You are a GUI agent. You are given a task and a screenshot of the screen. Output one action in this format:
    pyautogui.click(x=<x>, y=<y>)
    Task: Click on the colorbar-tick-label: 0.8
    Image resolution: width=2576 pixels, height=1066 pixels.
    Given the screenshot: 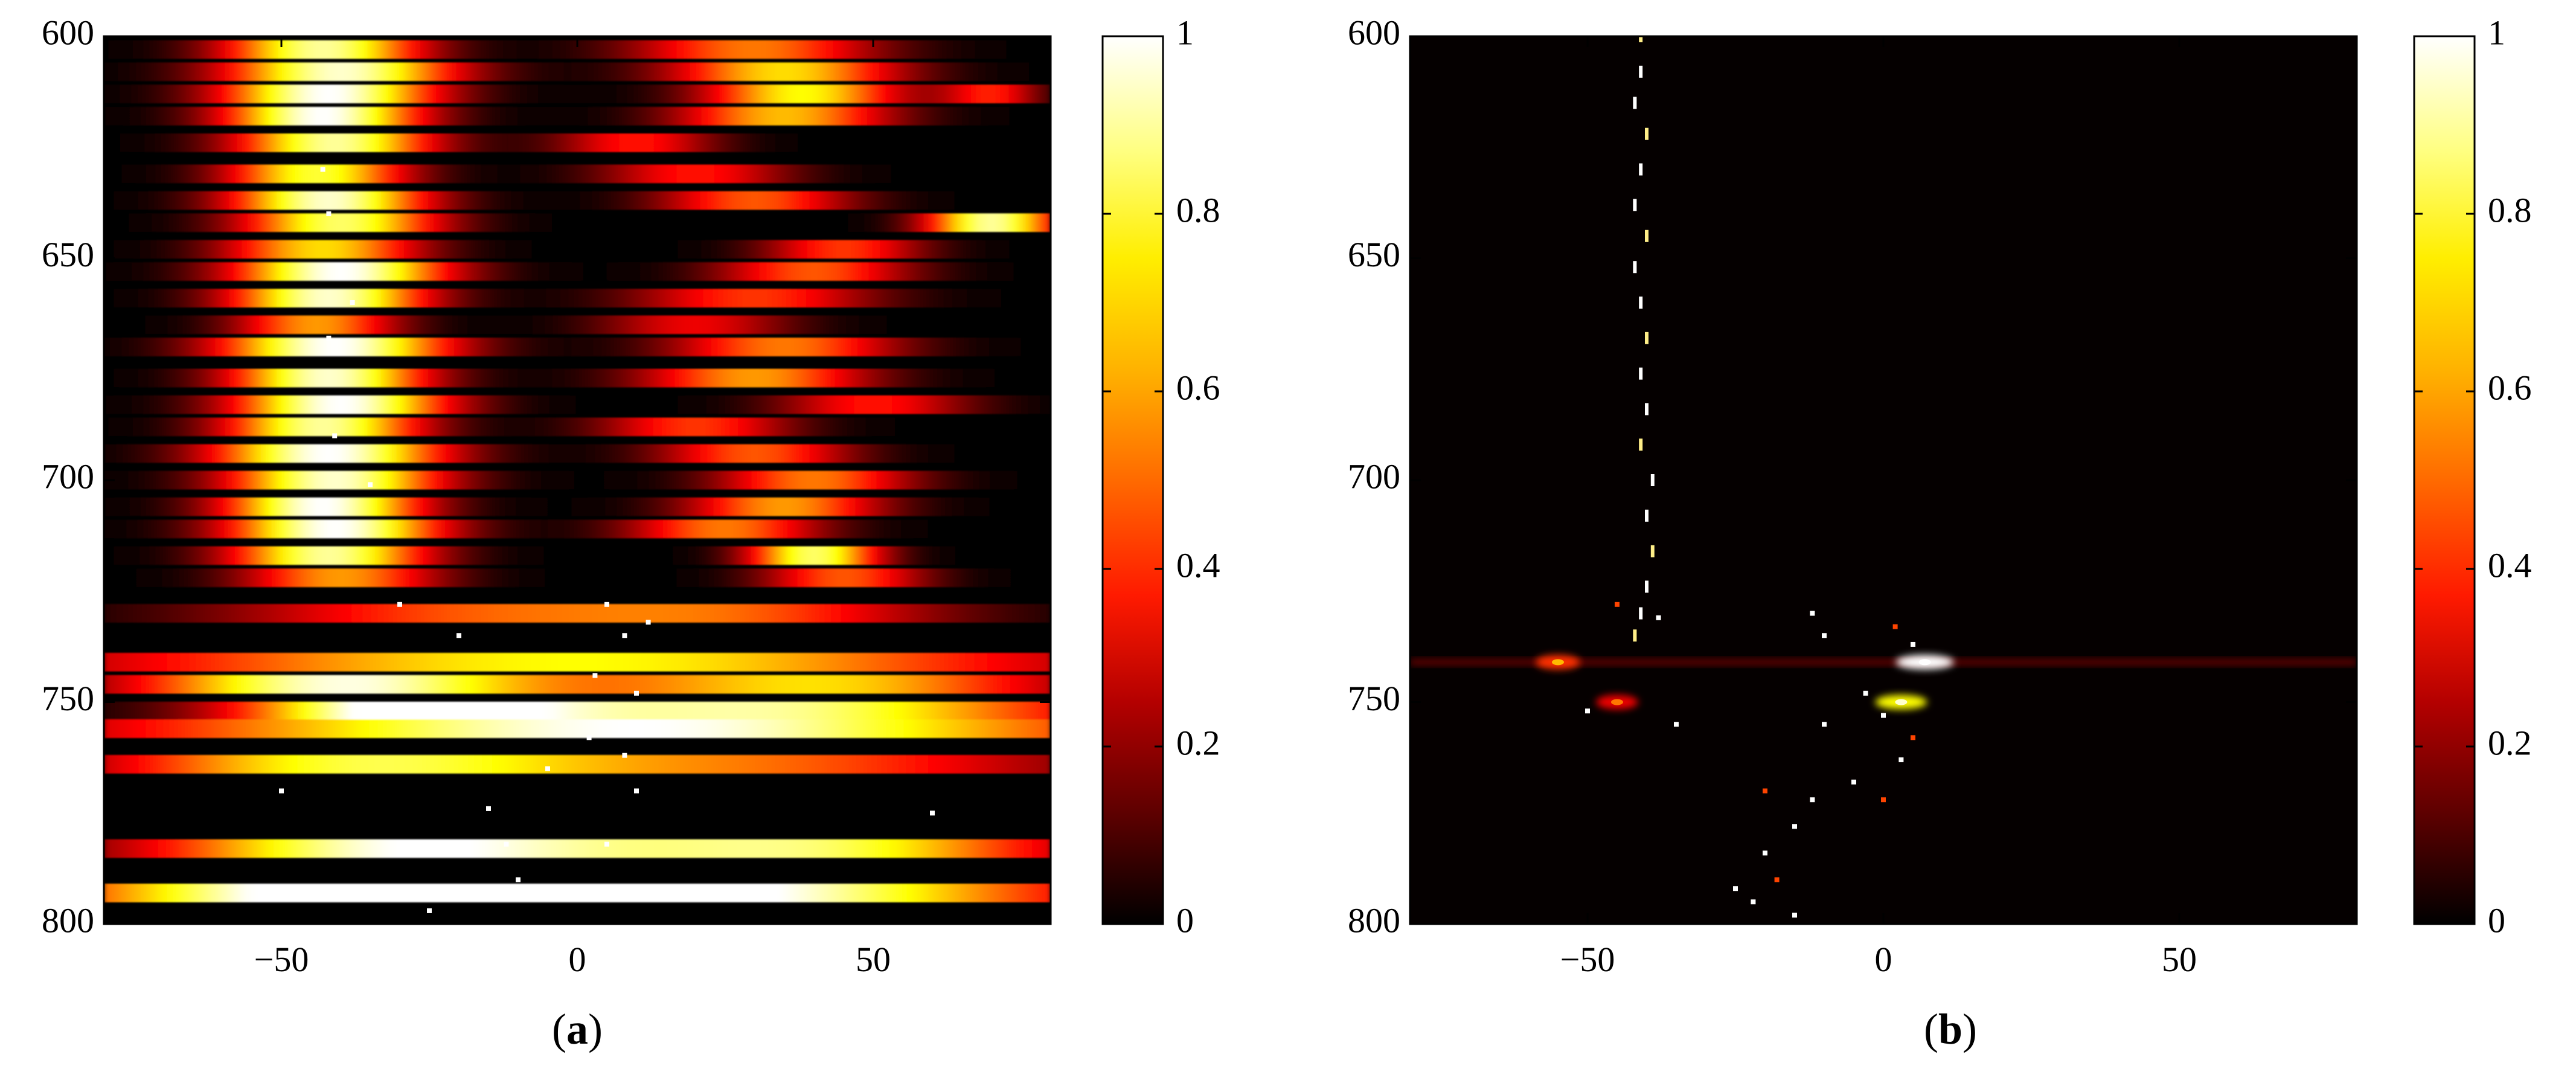 What is the action you would take?
    pyautogui.click(x=1198, y=210)
    